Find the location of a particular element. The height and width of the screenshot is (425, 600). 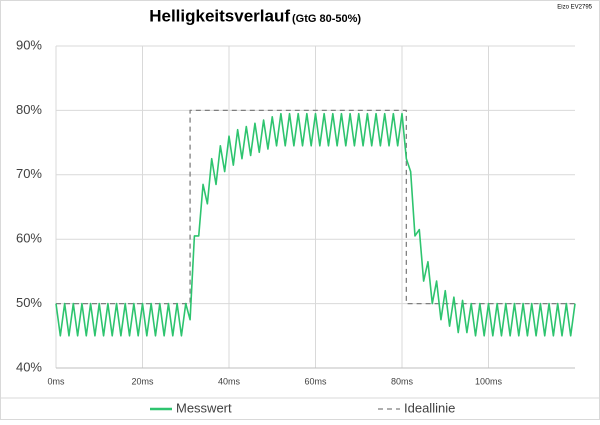

y-tick-label: 70% is located at coordinates (29, 173).